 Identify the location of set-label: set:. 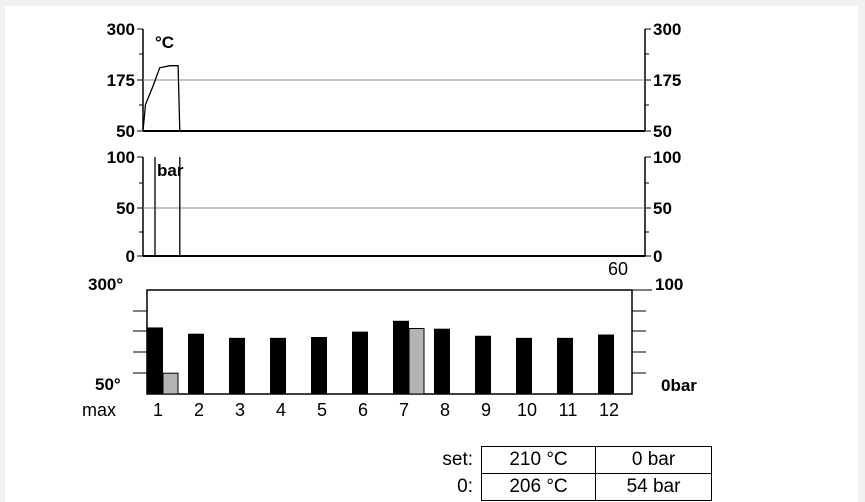
(457, 459).